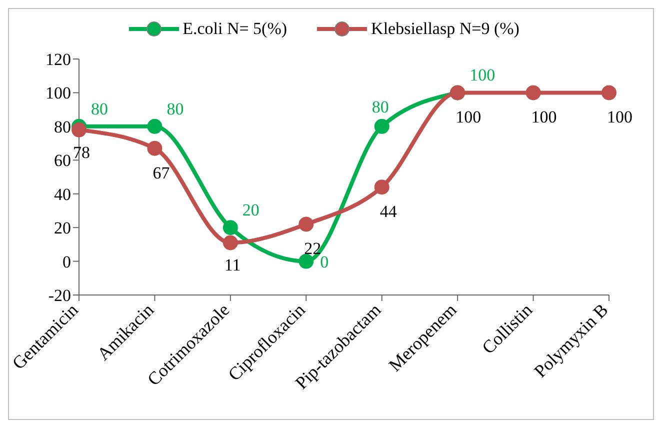 The height and width of the screenshot is (428, 660). Describe the element at coordinates (62, 228) in the screenshot. I see `y-tick-label: 20` at that location.